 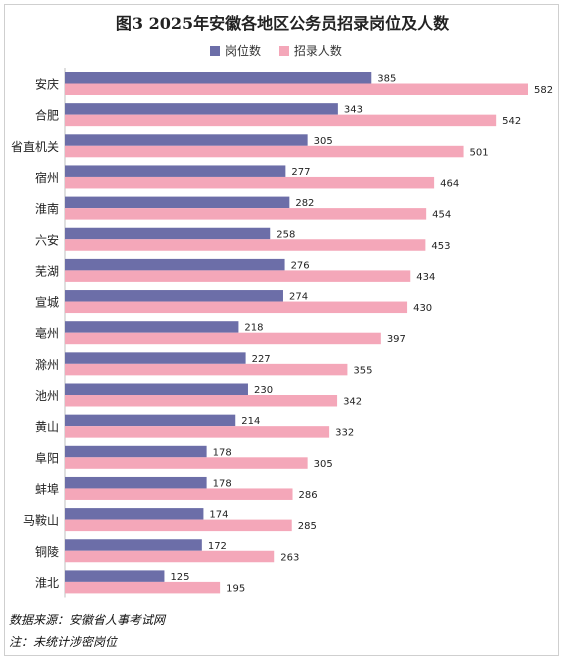 I want to click on data-label: 214, so click(x=250, y=421).